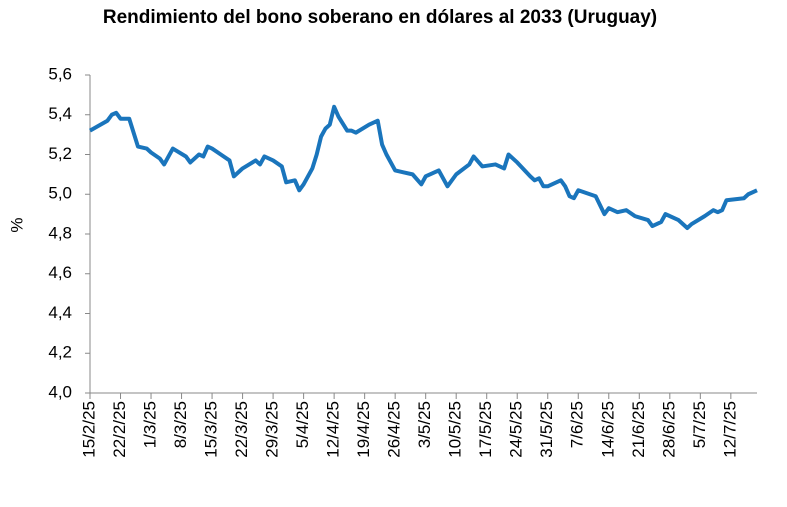 The image size is (787, 507). Describe the element at coordinates (60, 272) in the screenshot. I see `y-tick-label: 4,6` at that location.